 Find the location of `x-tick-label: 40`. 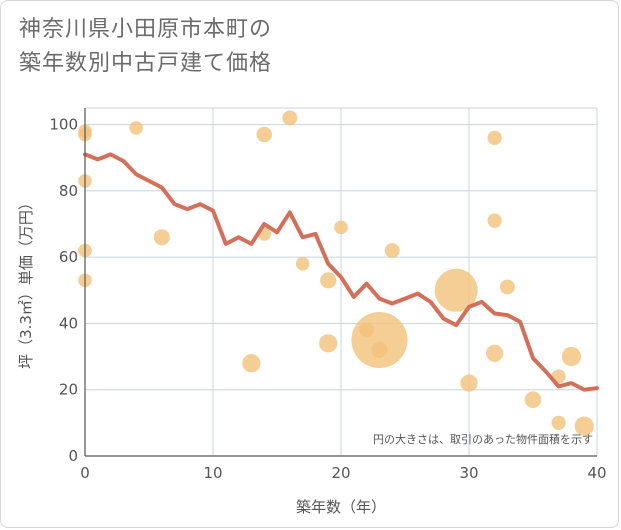

x-tick-label: 40 is located at coordinates (596, 473).